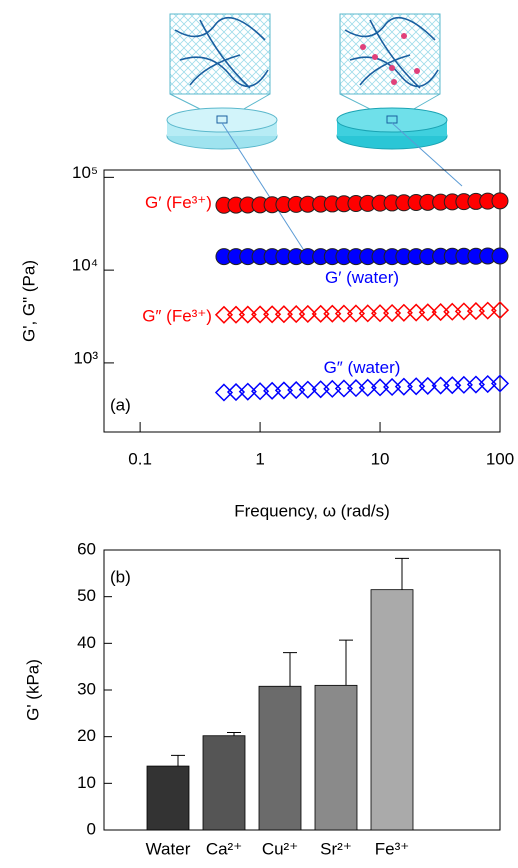 The height and width of the screenshot is (868, 518). Describe the element at coordinates (168, 848) in the screenshot. I see `x-tick-label: Water` at that location.